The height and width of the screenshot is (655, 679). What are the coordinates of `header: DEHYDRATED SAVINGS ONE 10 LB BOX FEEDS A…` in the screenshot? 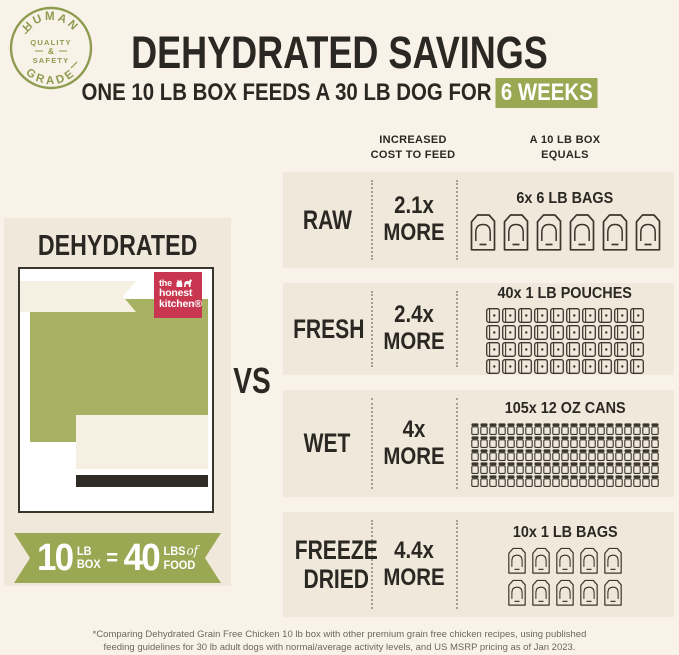 It's located at (339, 67).